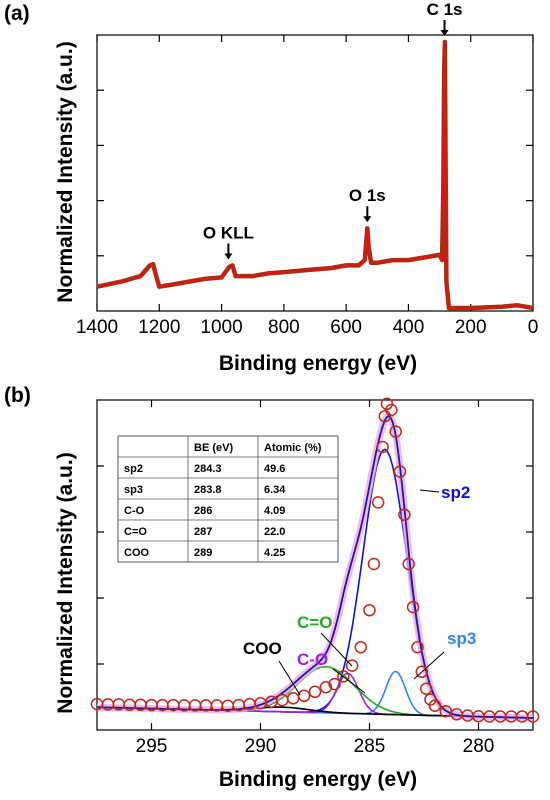 This screenshot has height=800, width=550. Describe the element at coordinates (274, 469) in the screenshot. I see `table-cell: 49.6` at that location.